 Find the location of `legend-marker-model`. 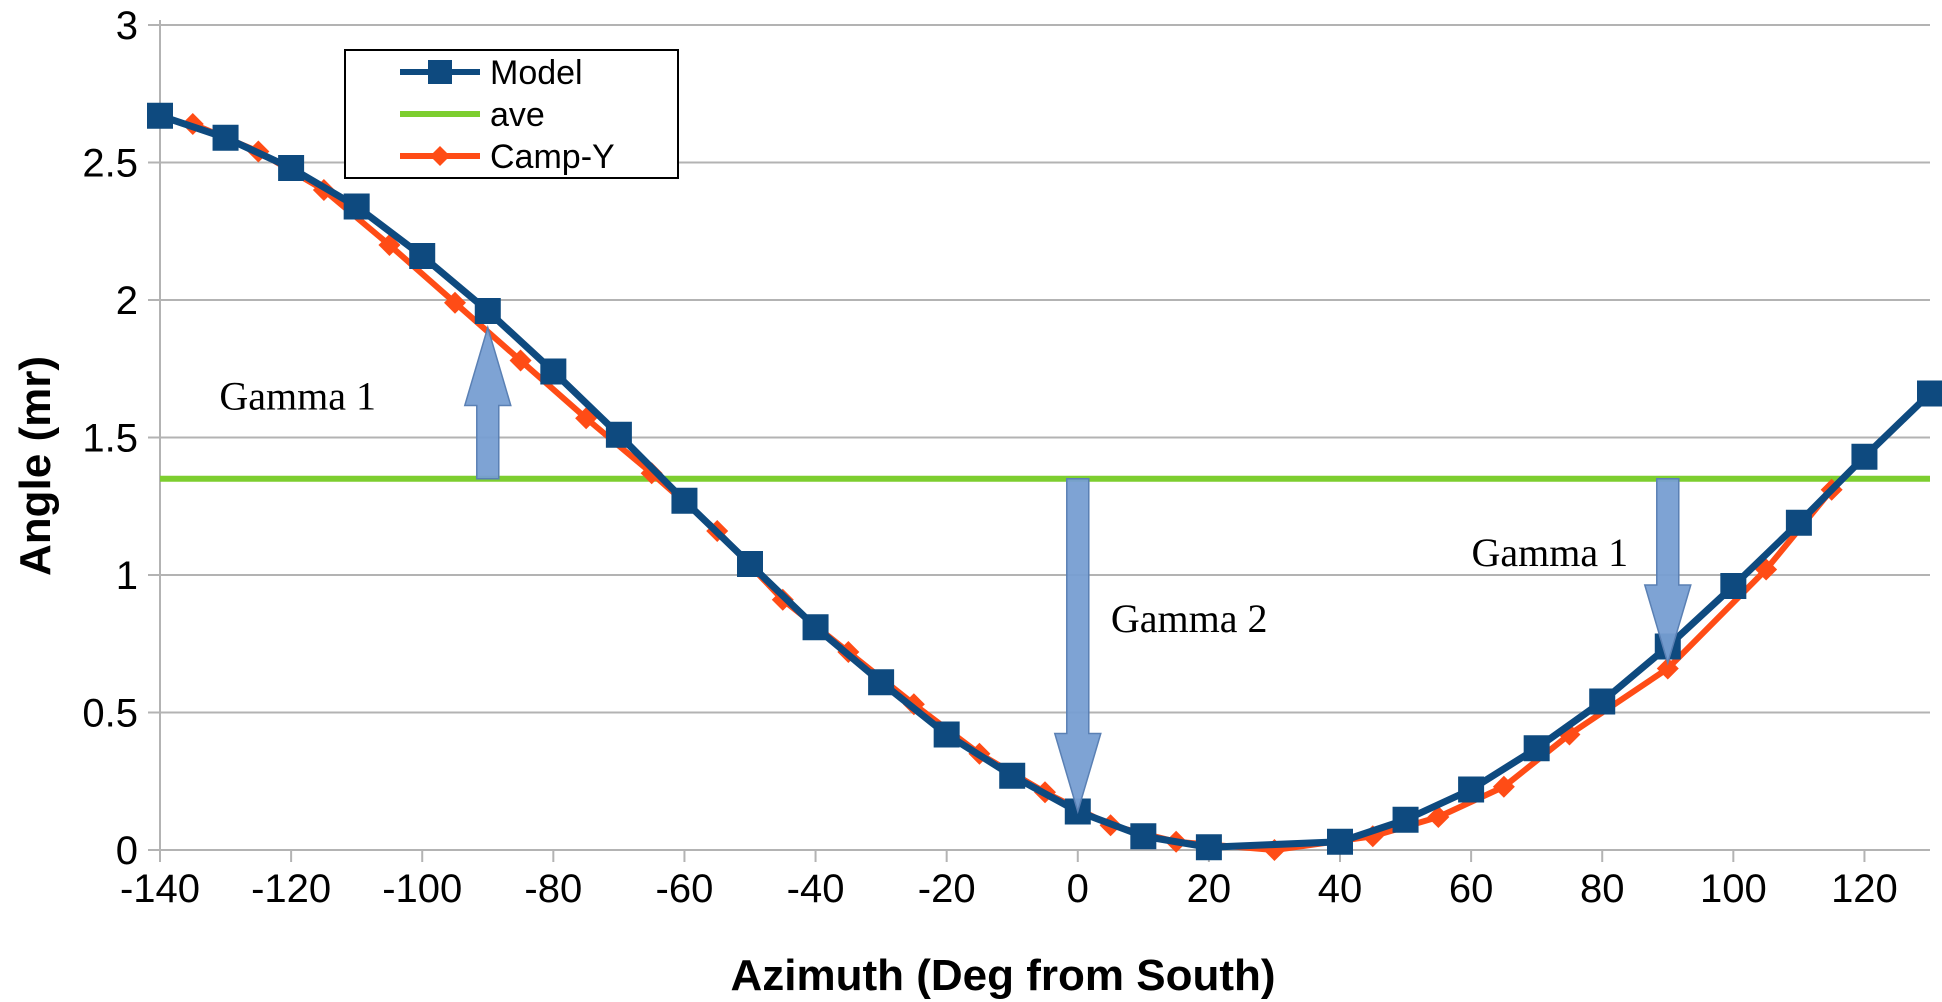

legend-marker-model is located at coordinates (440, 72).